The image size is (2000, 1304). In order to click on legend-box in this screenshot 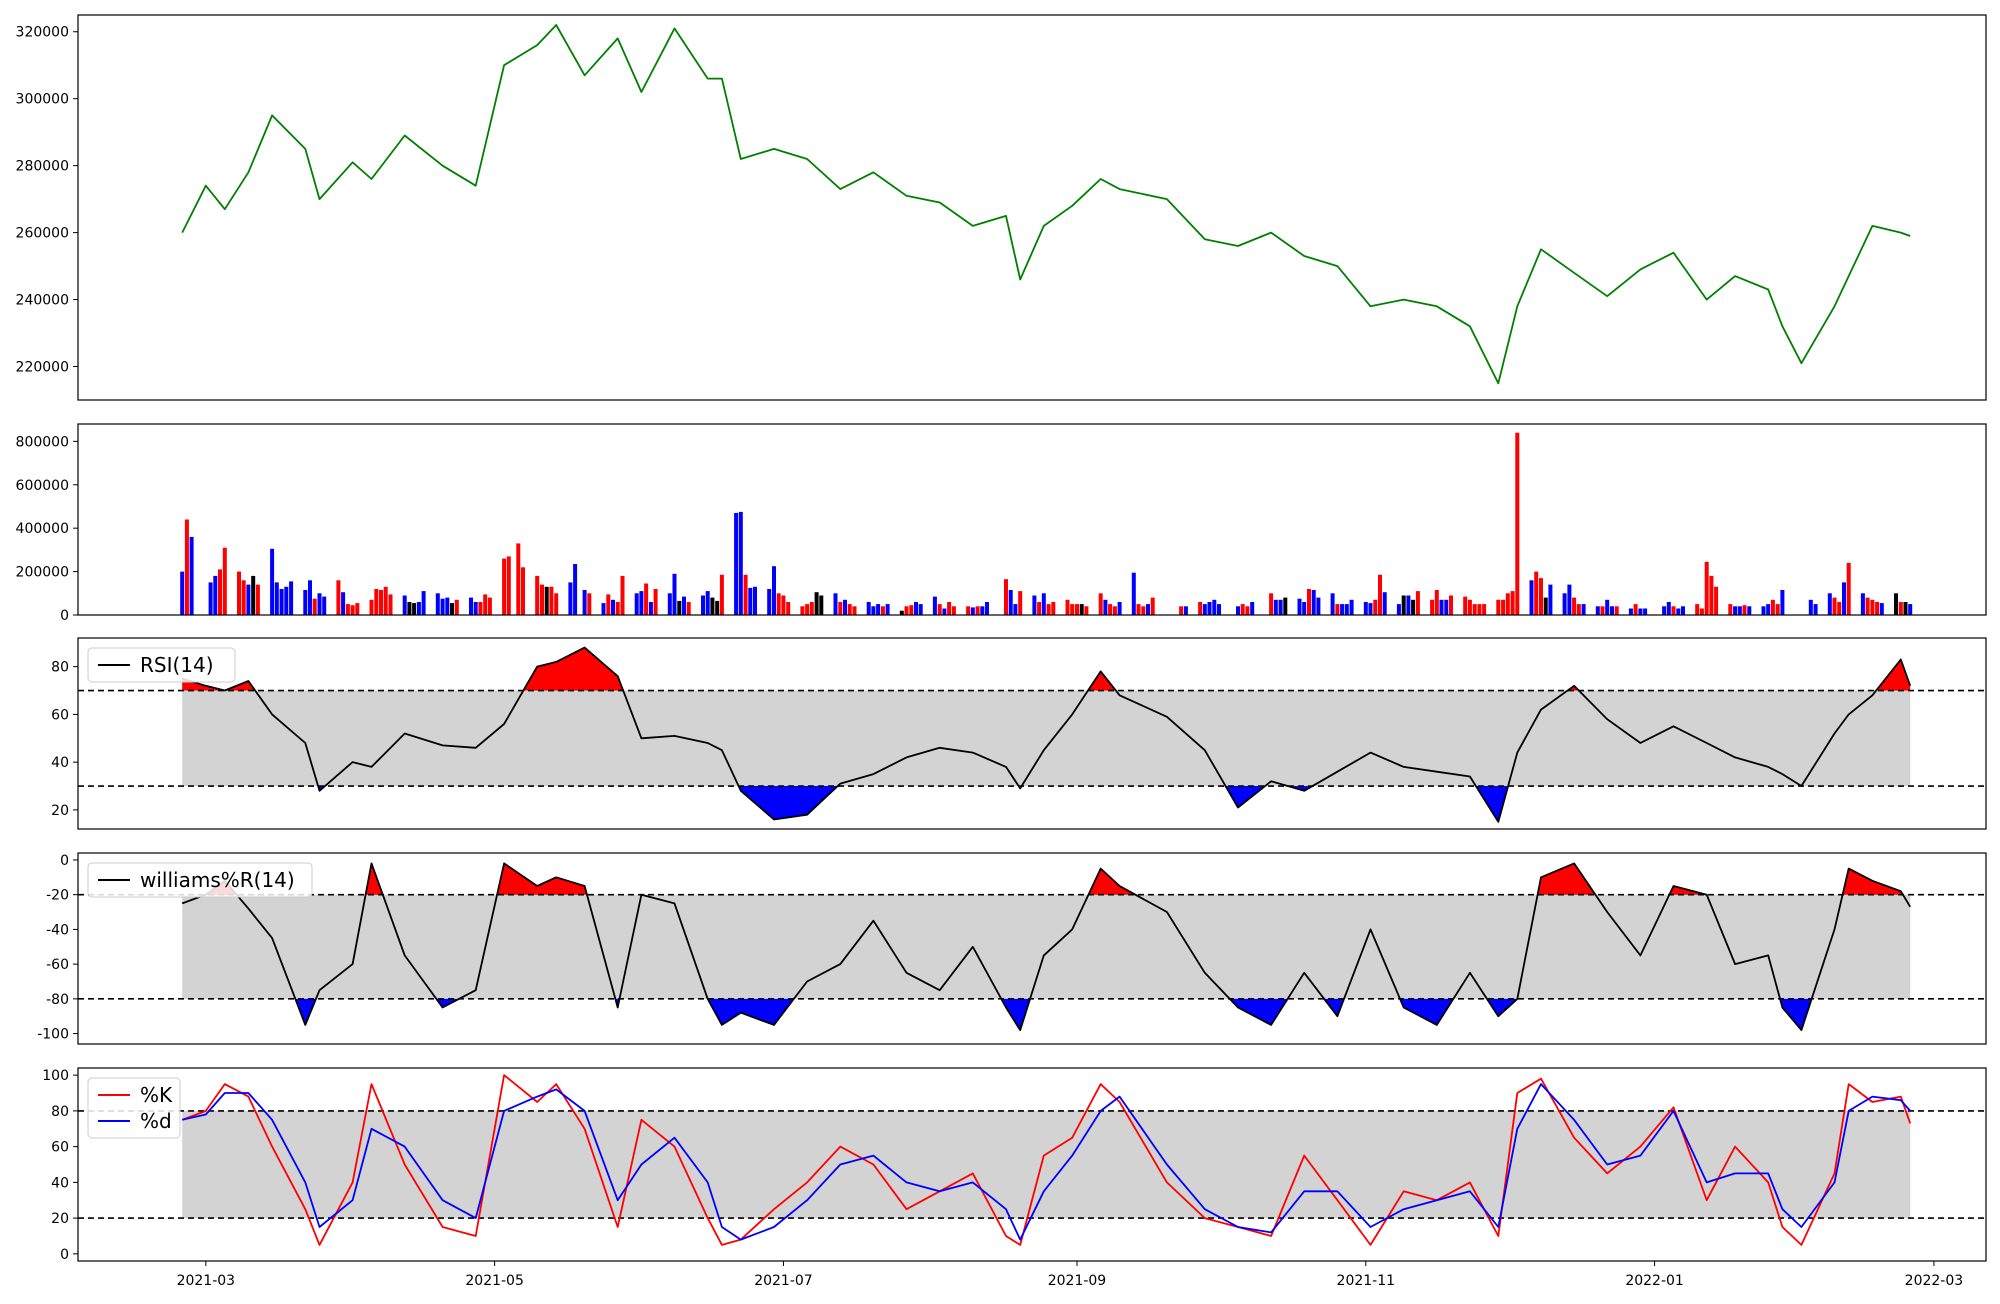, I will do `click(200, 880)`.